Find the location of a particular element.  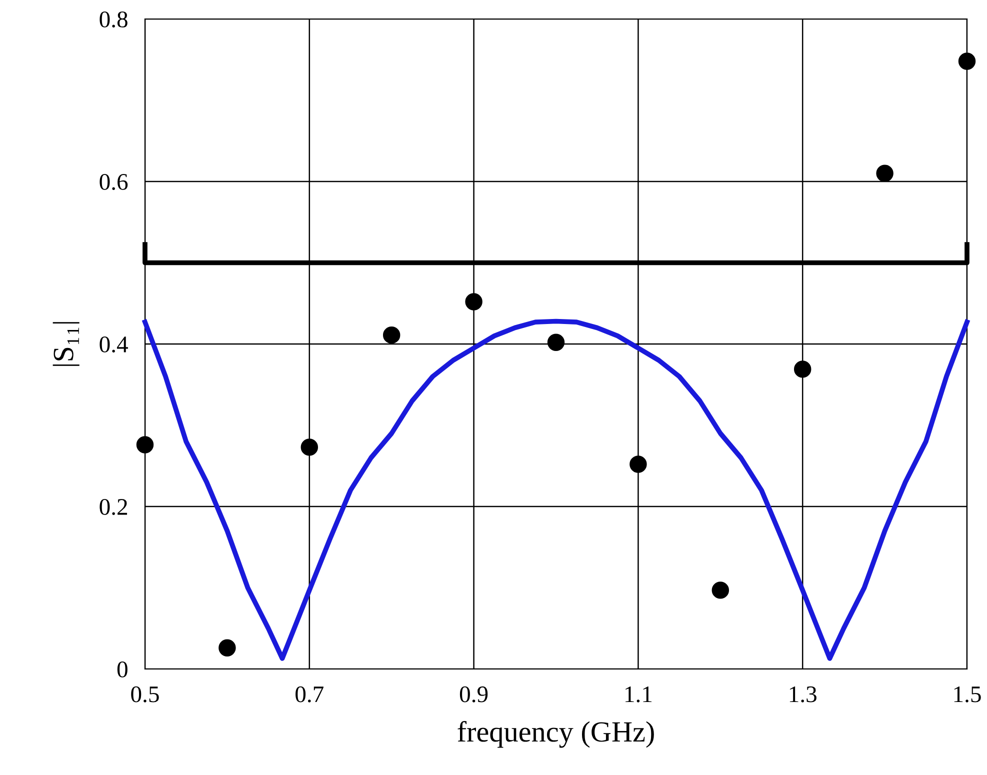

x-tick-label: 0.5 is located at coordinates (145, 694).